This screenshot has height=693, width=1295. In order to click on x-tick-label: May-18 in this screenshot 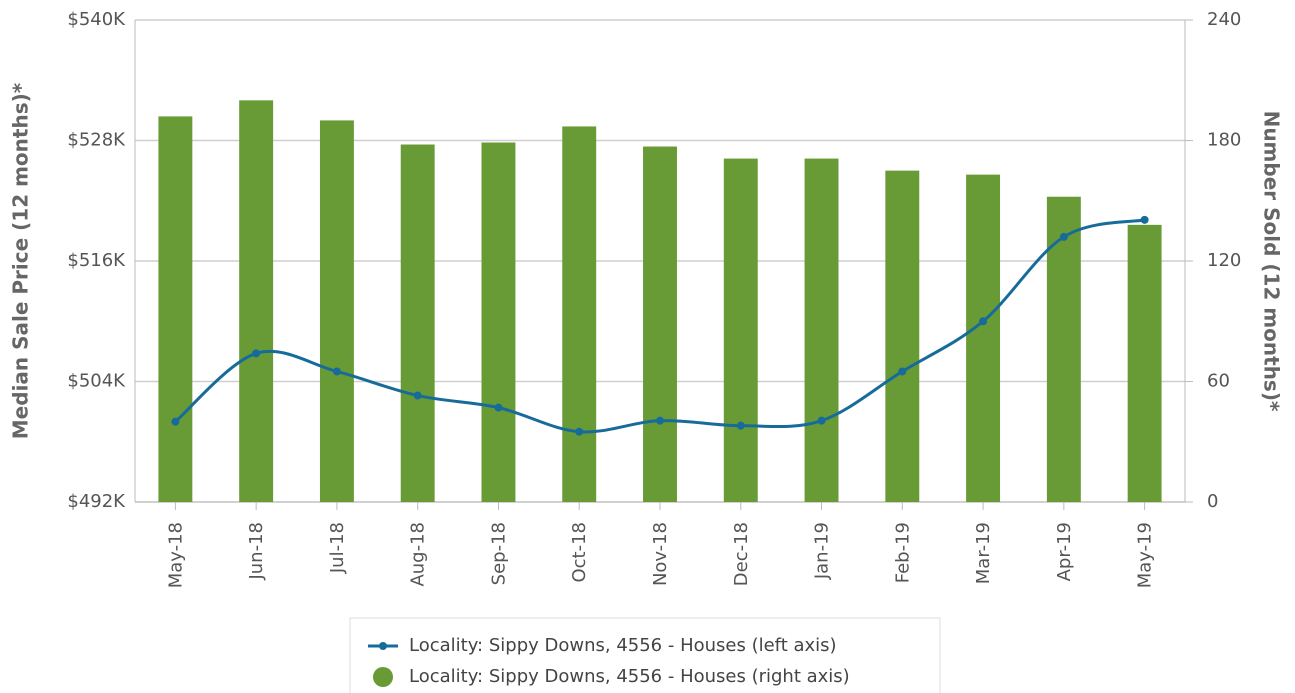, I will do `click(175, 555)`.